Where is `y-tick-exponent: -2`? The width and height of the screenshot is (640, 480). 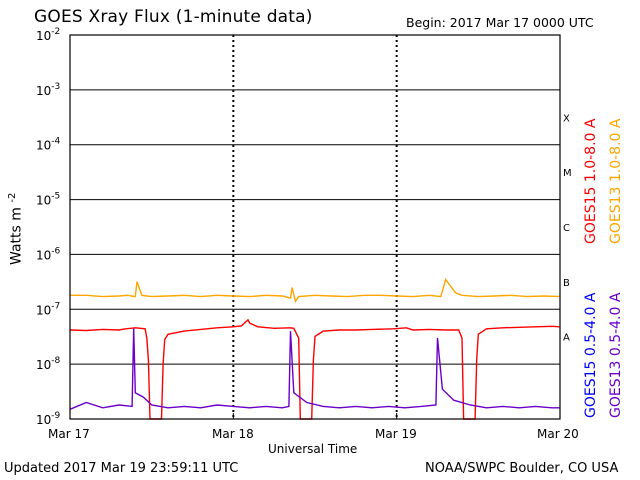 y-tick-exponent: -2 is located at coordinates (55, 32).